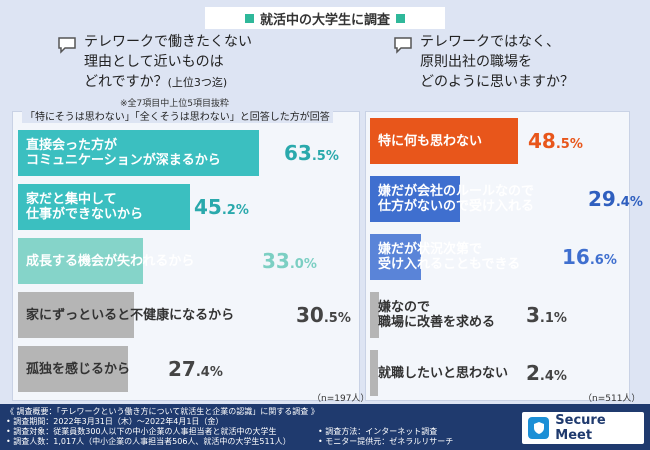  Describe the element at coordinates (437, 322) in the screenshot. I see `bar-label-line: 職場に改善を求める` at that location.